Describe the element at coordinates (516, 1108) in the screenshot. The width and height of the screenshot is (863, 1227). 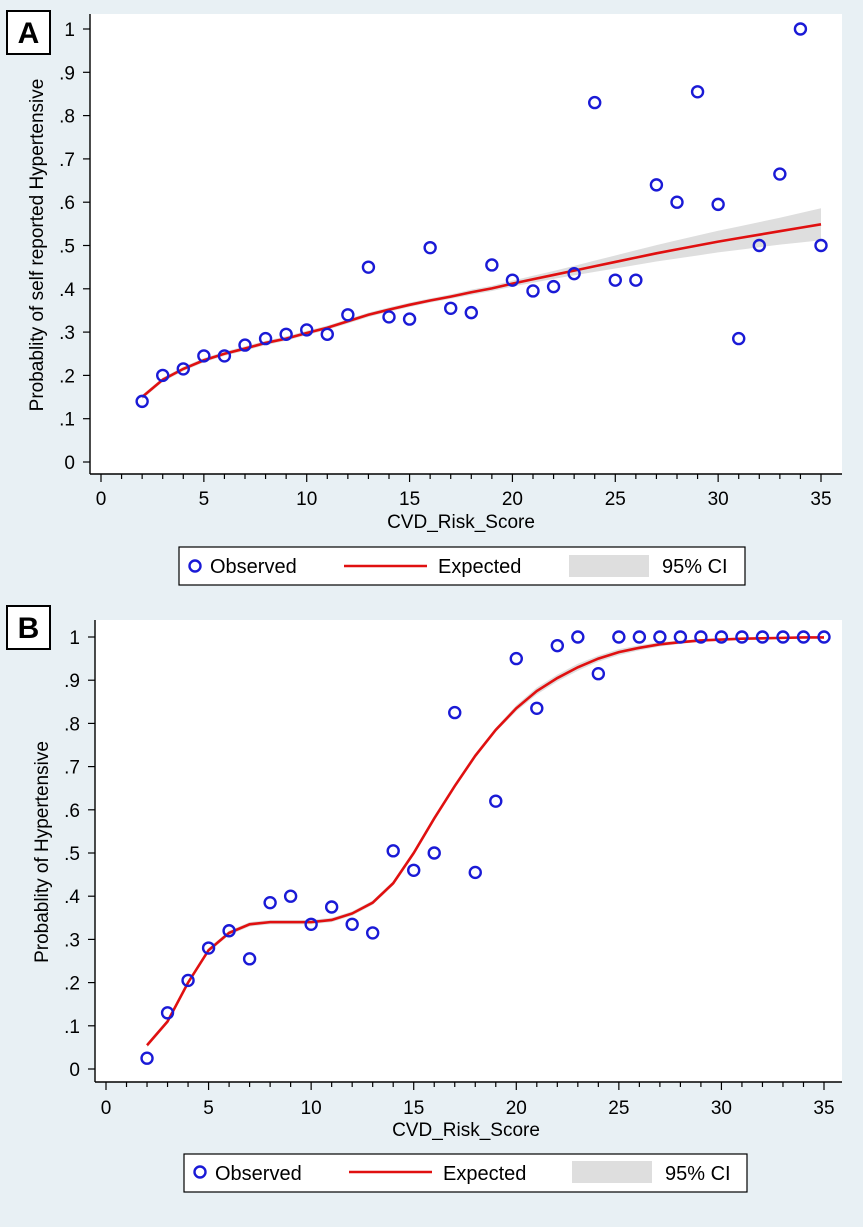
I see `panel-b-x-tick-label: 20` at that location.